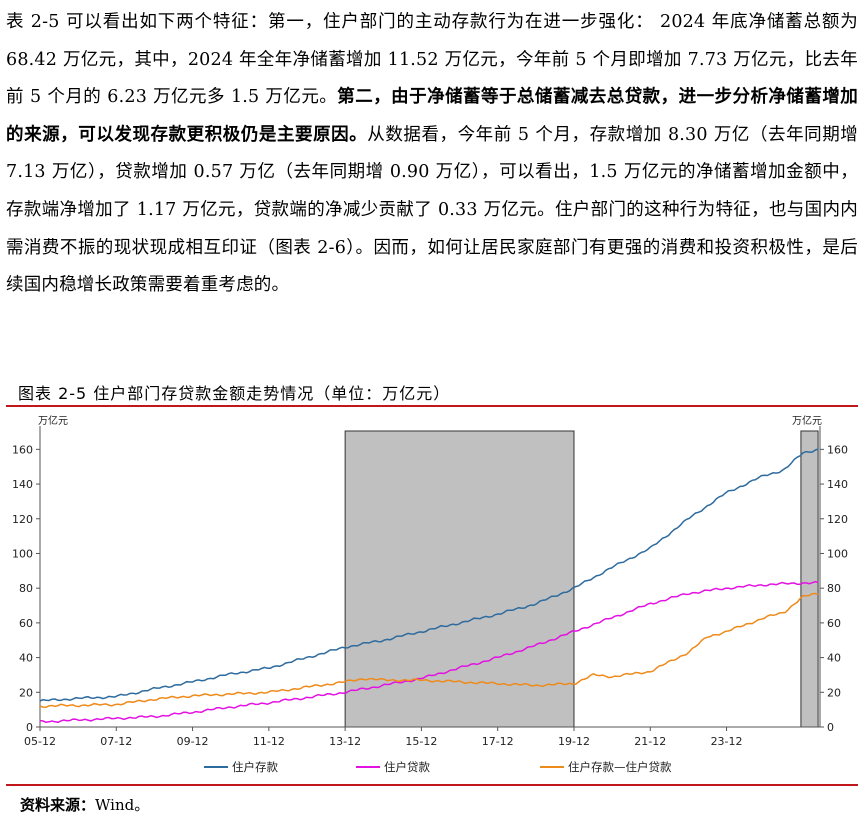 The height and width of the screenshot is (818, 864). What do you see at coordinates (40, 741) in the screenshot?
I see `x-tick-label: 05-12` at bounding box center [40, 741].